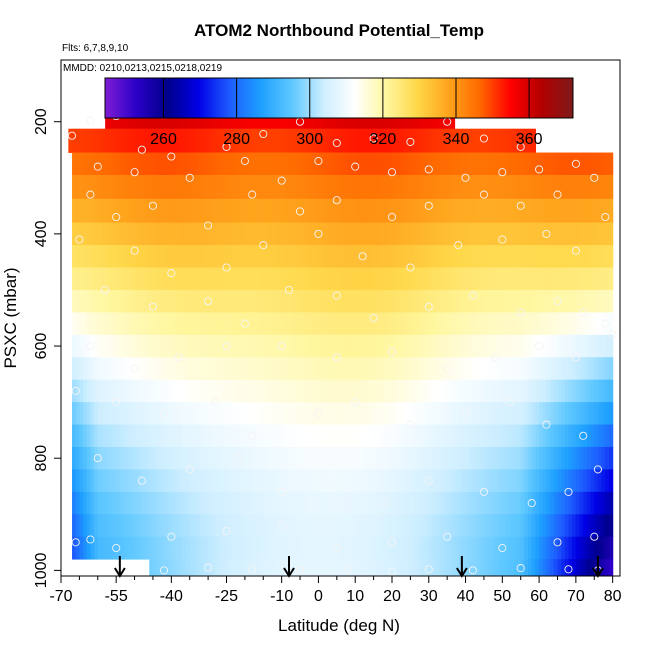  What do you see at coordinates (576, 596) in the screenshot?
I see `x-tick-label: 70` at bounding box center [576, 596].